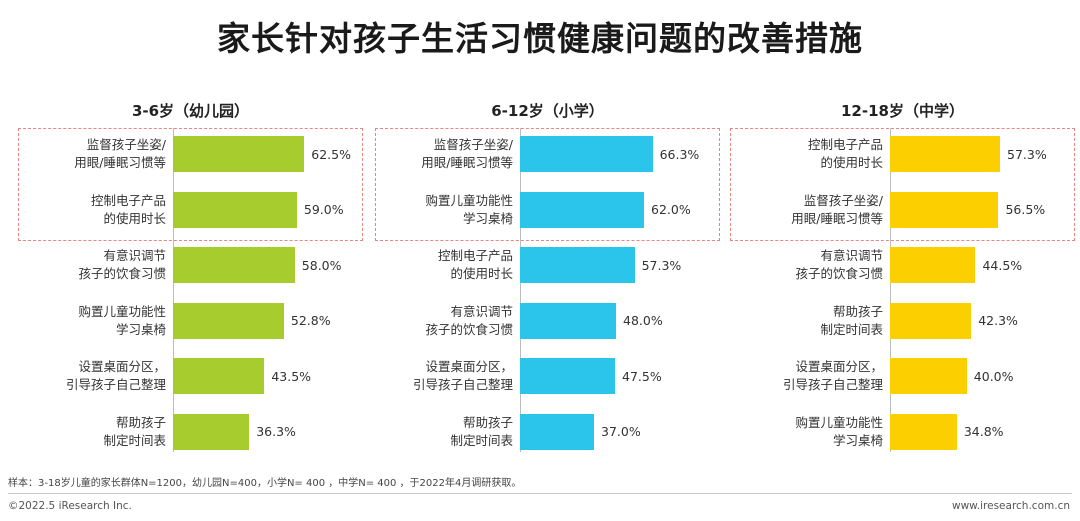 The height and width of the screenshot is (521, 1080). Describe the element at coordinates (902, 111) in the screenshot. I see `panel-title: 12-18岁（中学）` at that location.